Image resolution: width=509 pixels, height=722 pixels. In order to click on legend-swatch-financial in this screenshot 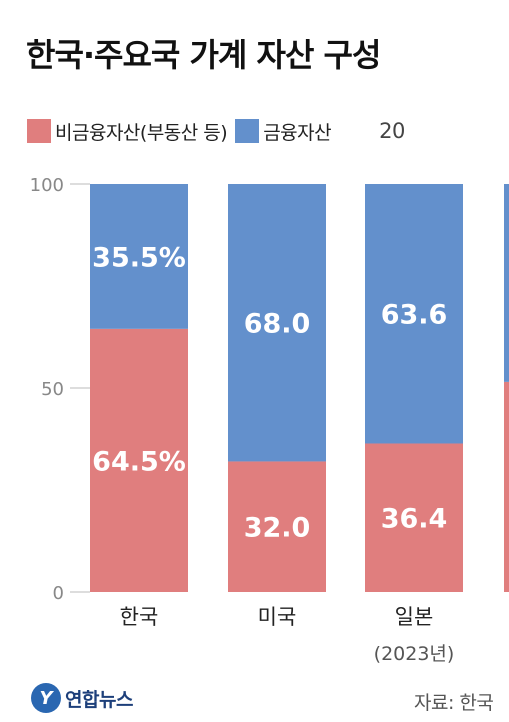, I will do `click(247, 131)`.